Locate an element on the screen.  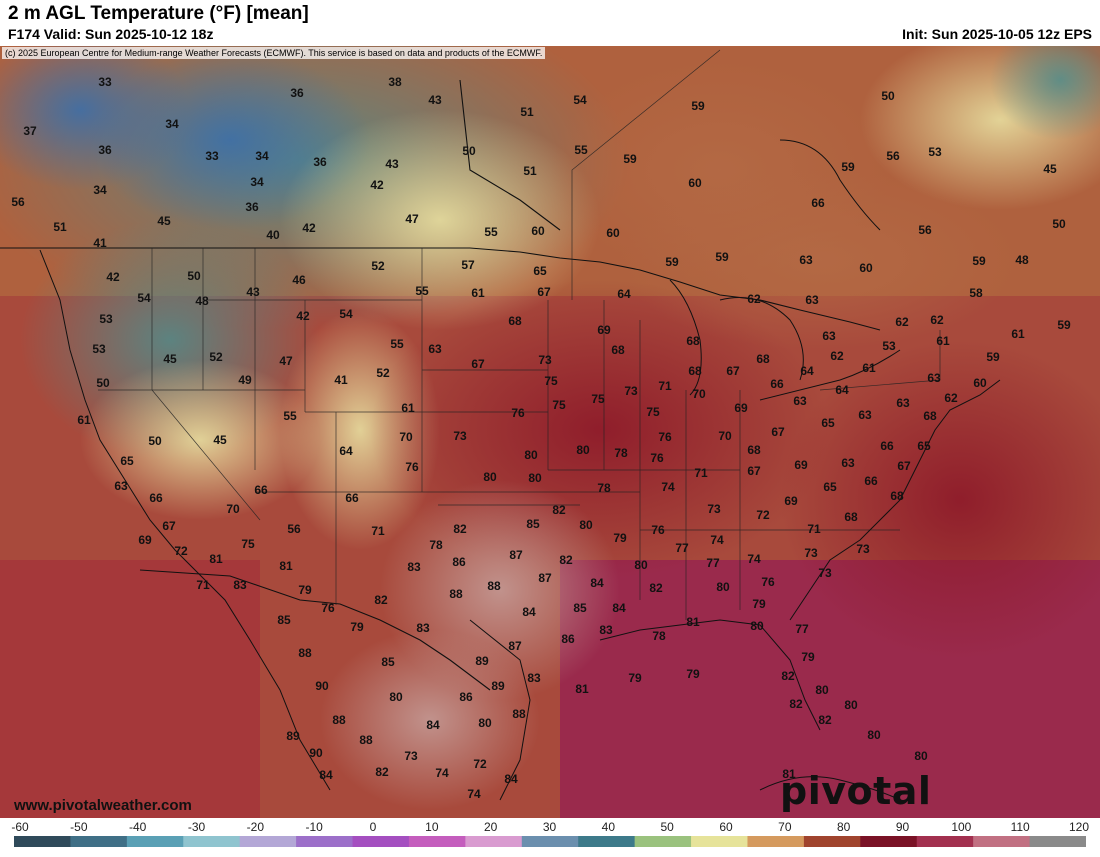
temperature-value: 48 is located at coordinates (202, 301).